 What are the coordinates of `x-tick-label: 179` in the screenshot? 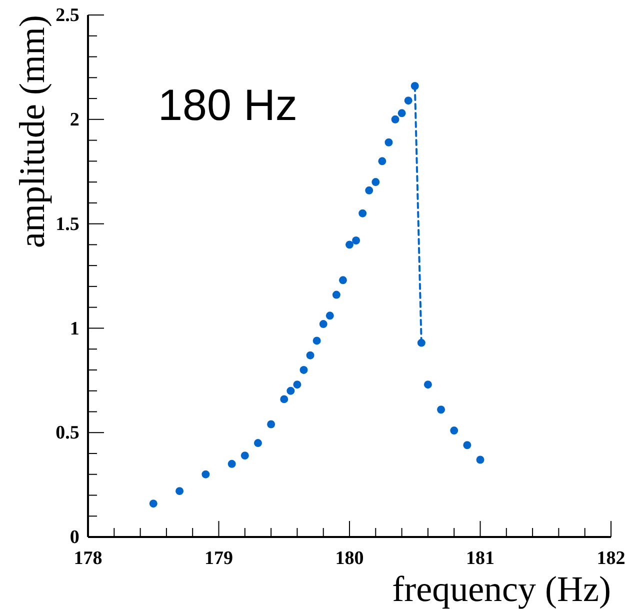 It's located at (218, 558).